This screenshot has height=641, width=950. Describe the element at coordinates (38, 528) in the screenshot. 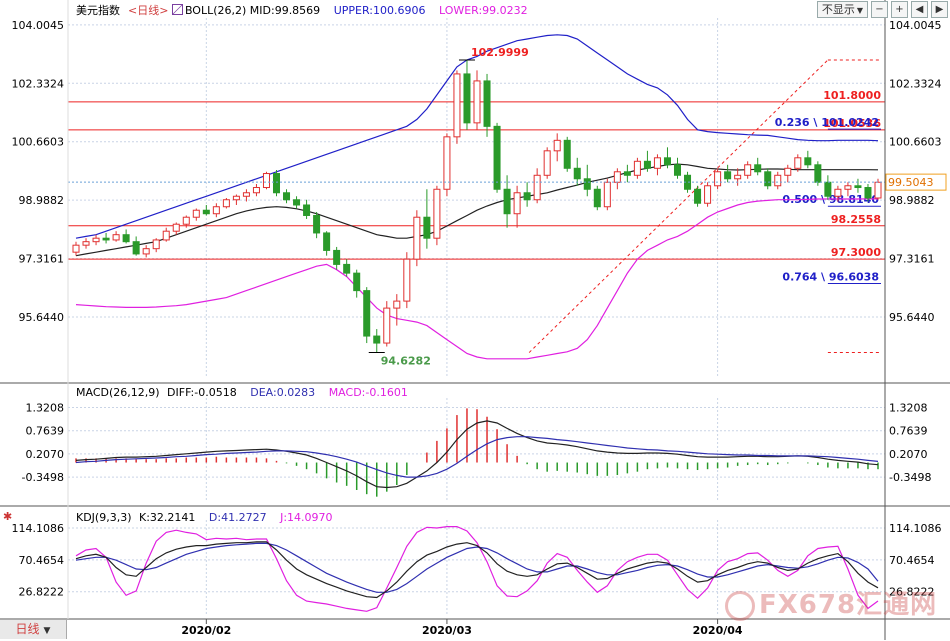

I see `kdj-y-tick-left: 114.1086` at that location.